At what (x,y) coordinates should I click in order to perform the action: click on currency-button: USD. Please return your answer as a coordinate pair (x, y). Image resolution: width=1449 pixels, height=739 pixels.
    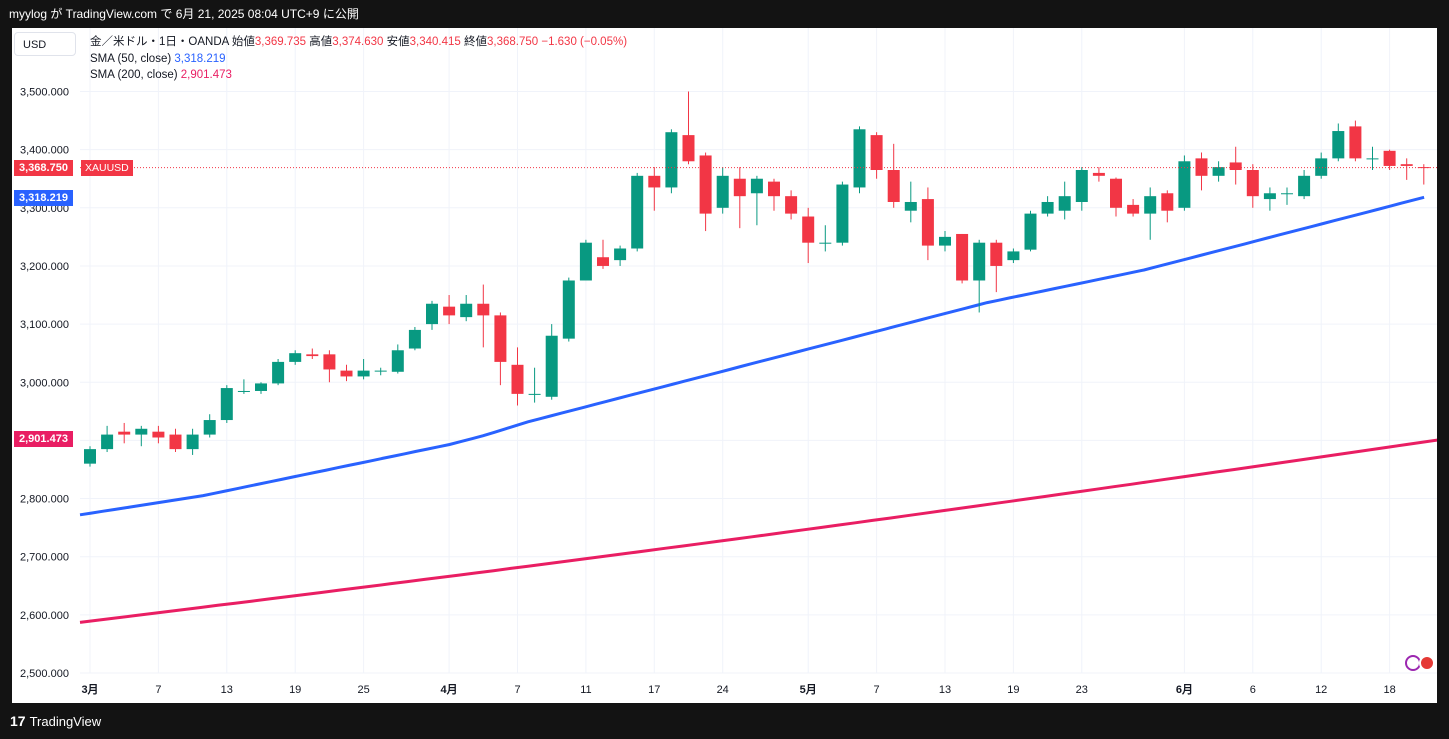
    Looking at the image, I should click on (45, 44).